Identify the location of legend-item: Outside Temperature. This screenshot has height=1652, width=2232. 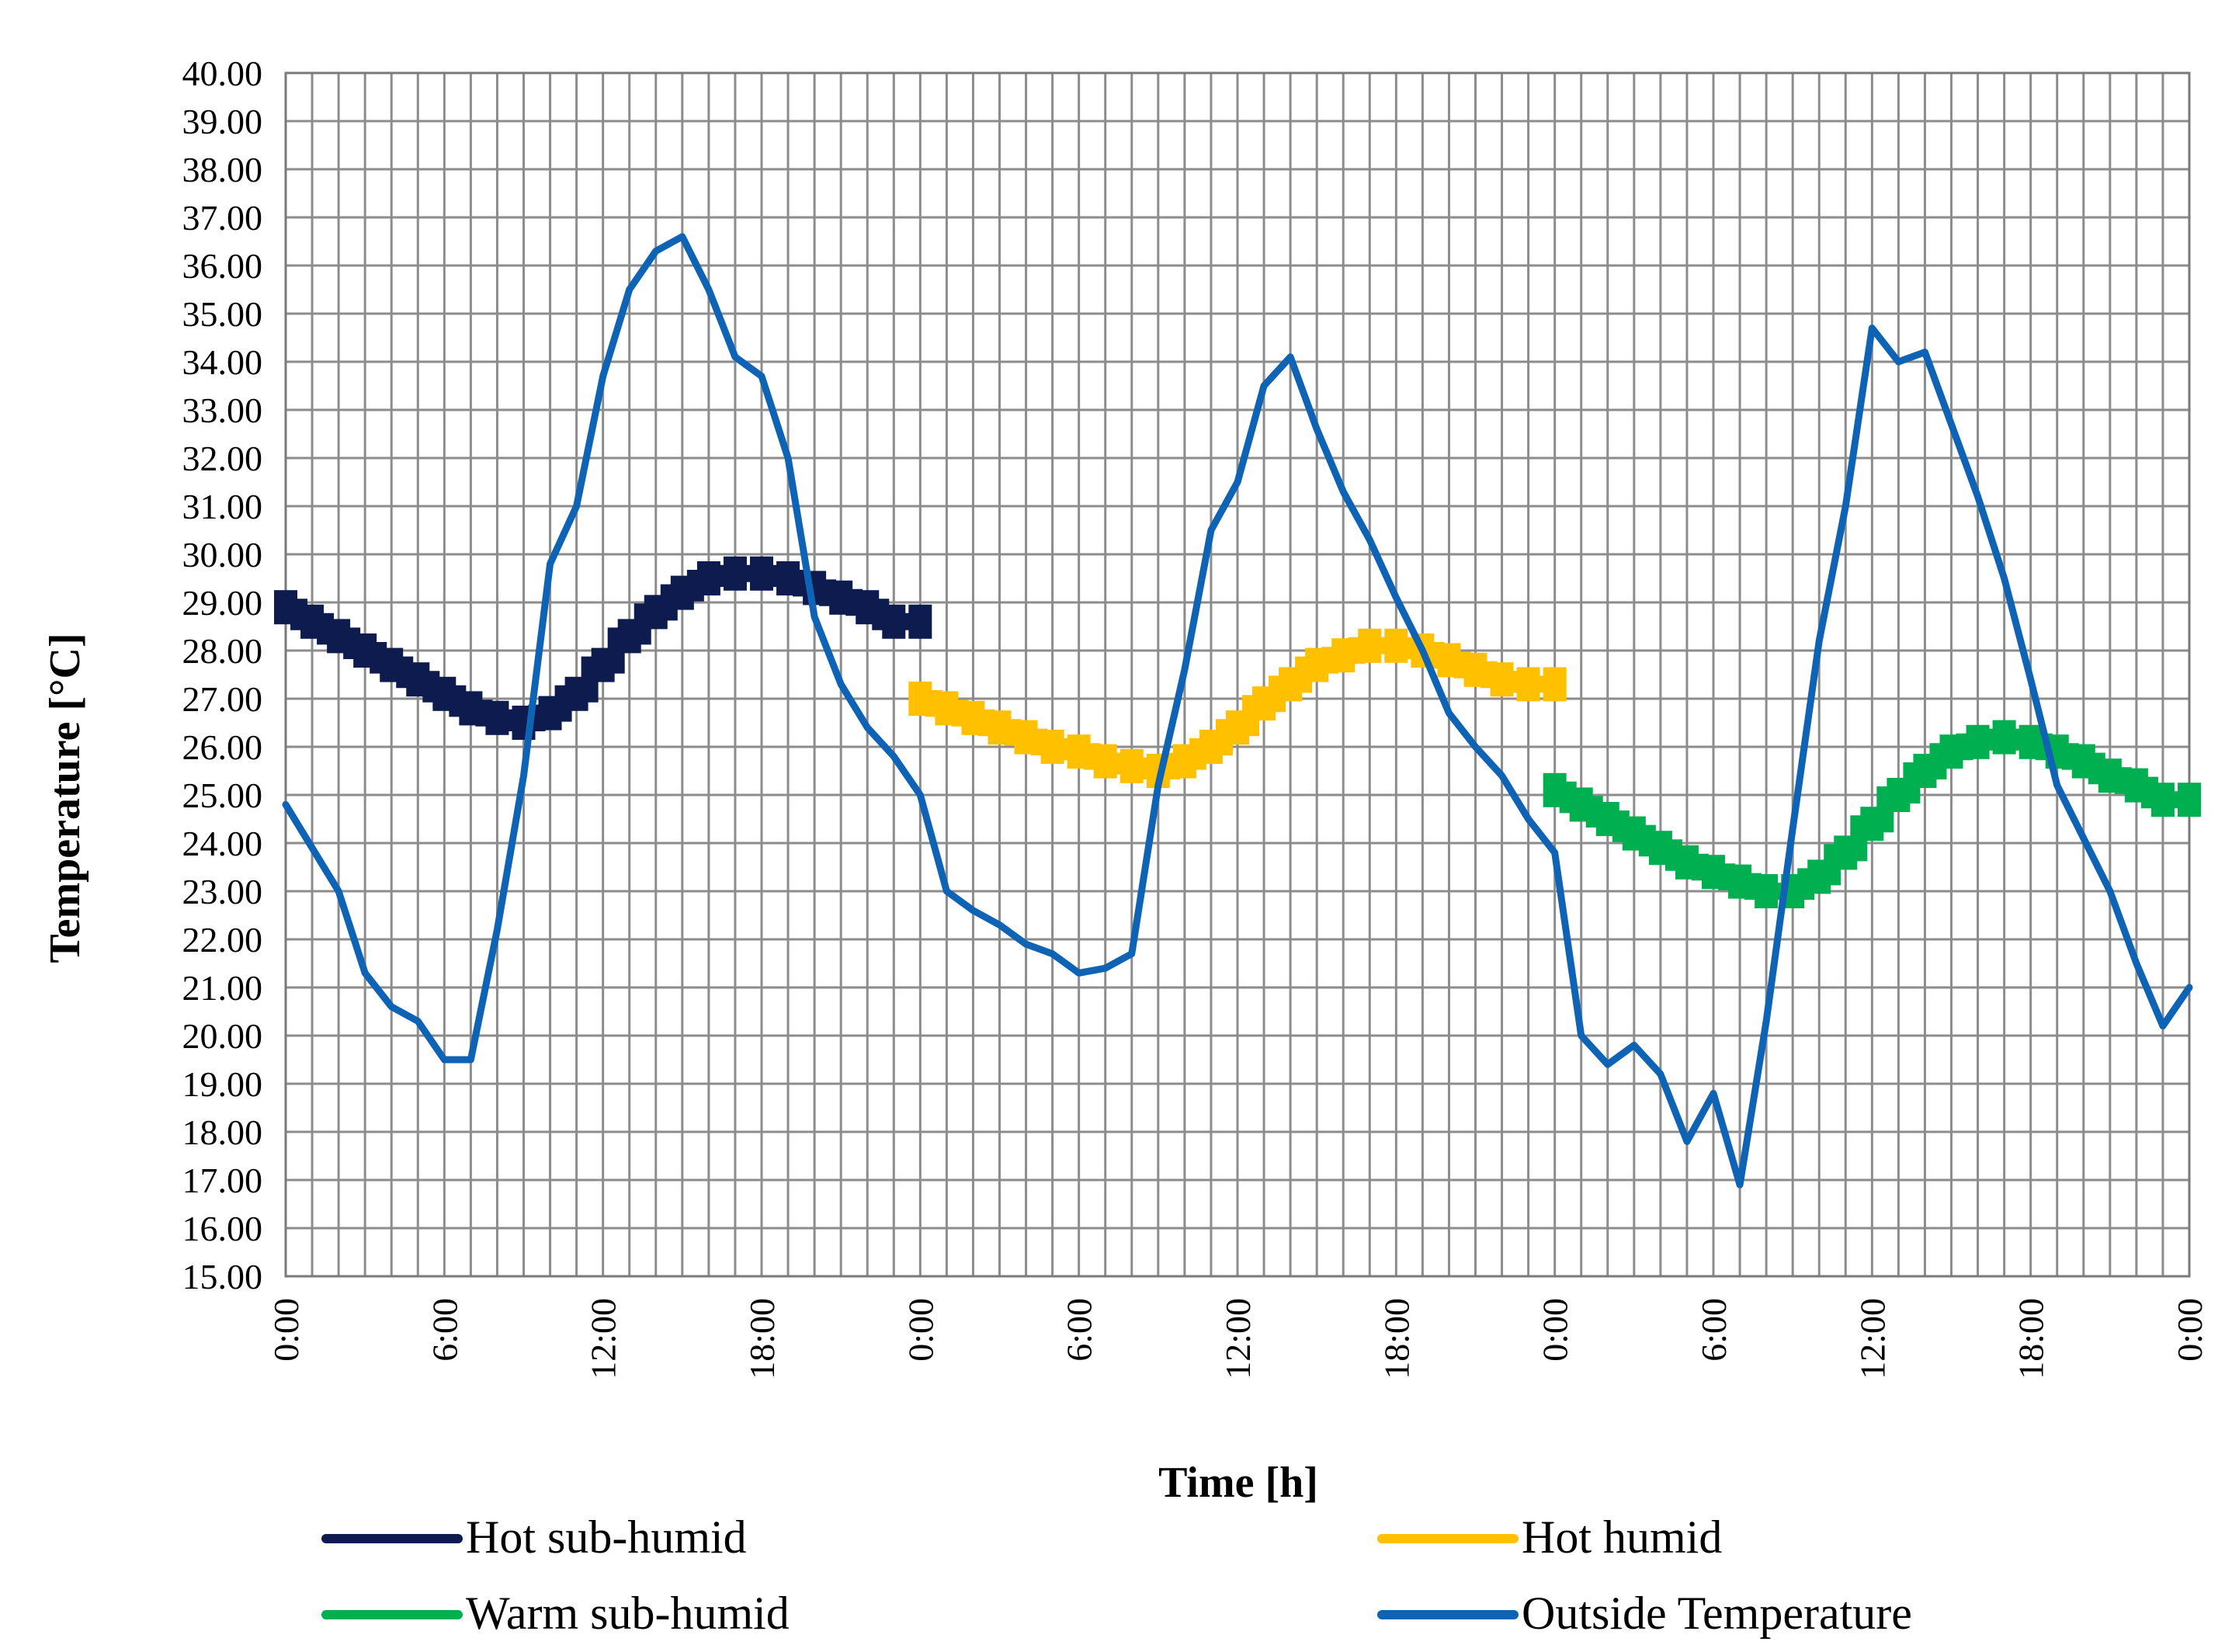
(1644, 1613).